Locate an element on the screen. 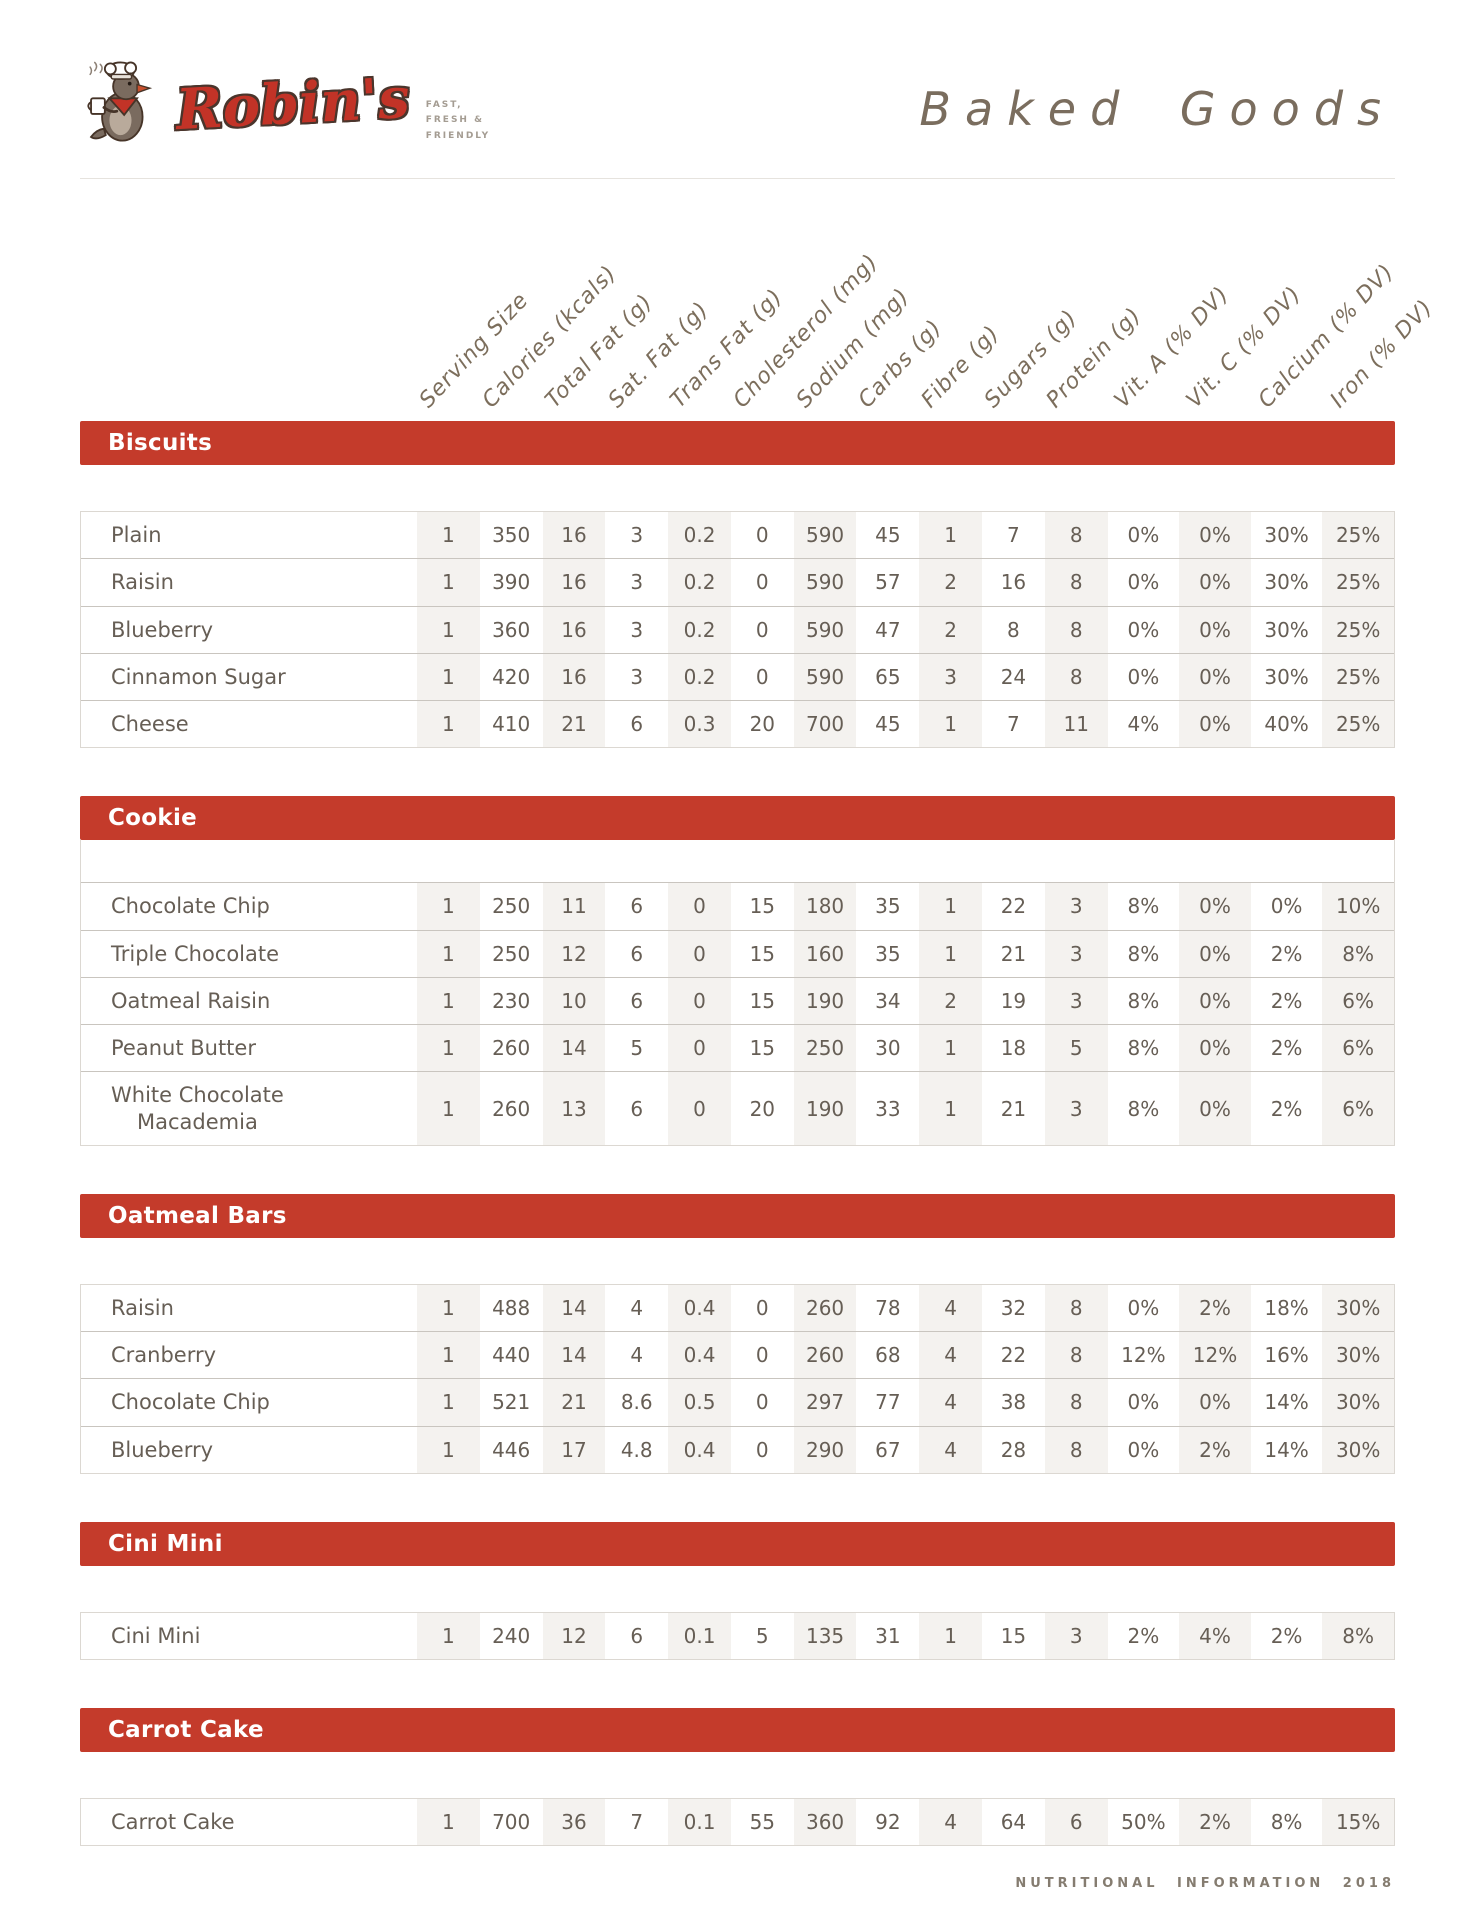 This screenshot has height=1920, width=1484. section-title: Carrot Cake is located at coordinates (186, 1730).